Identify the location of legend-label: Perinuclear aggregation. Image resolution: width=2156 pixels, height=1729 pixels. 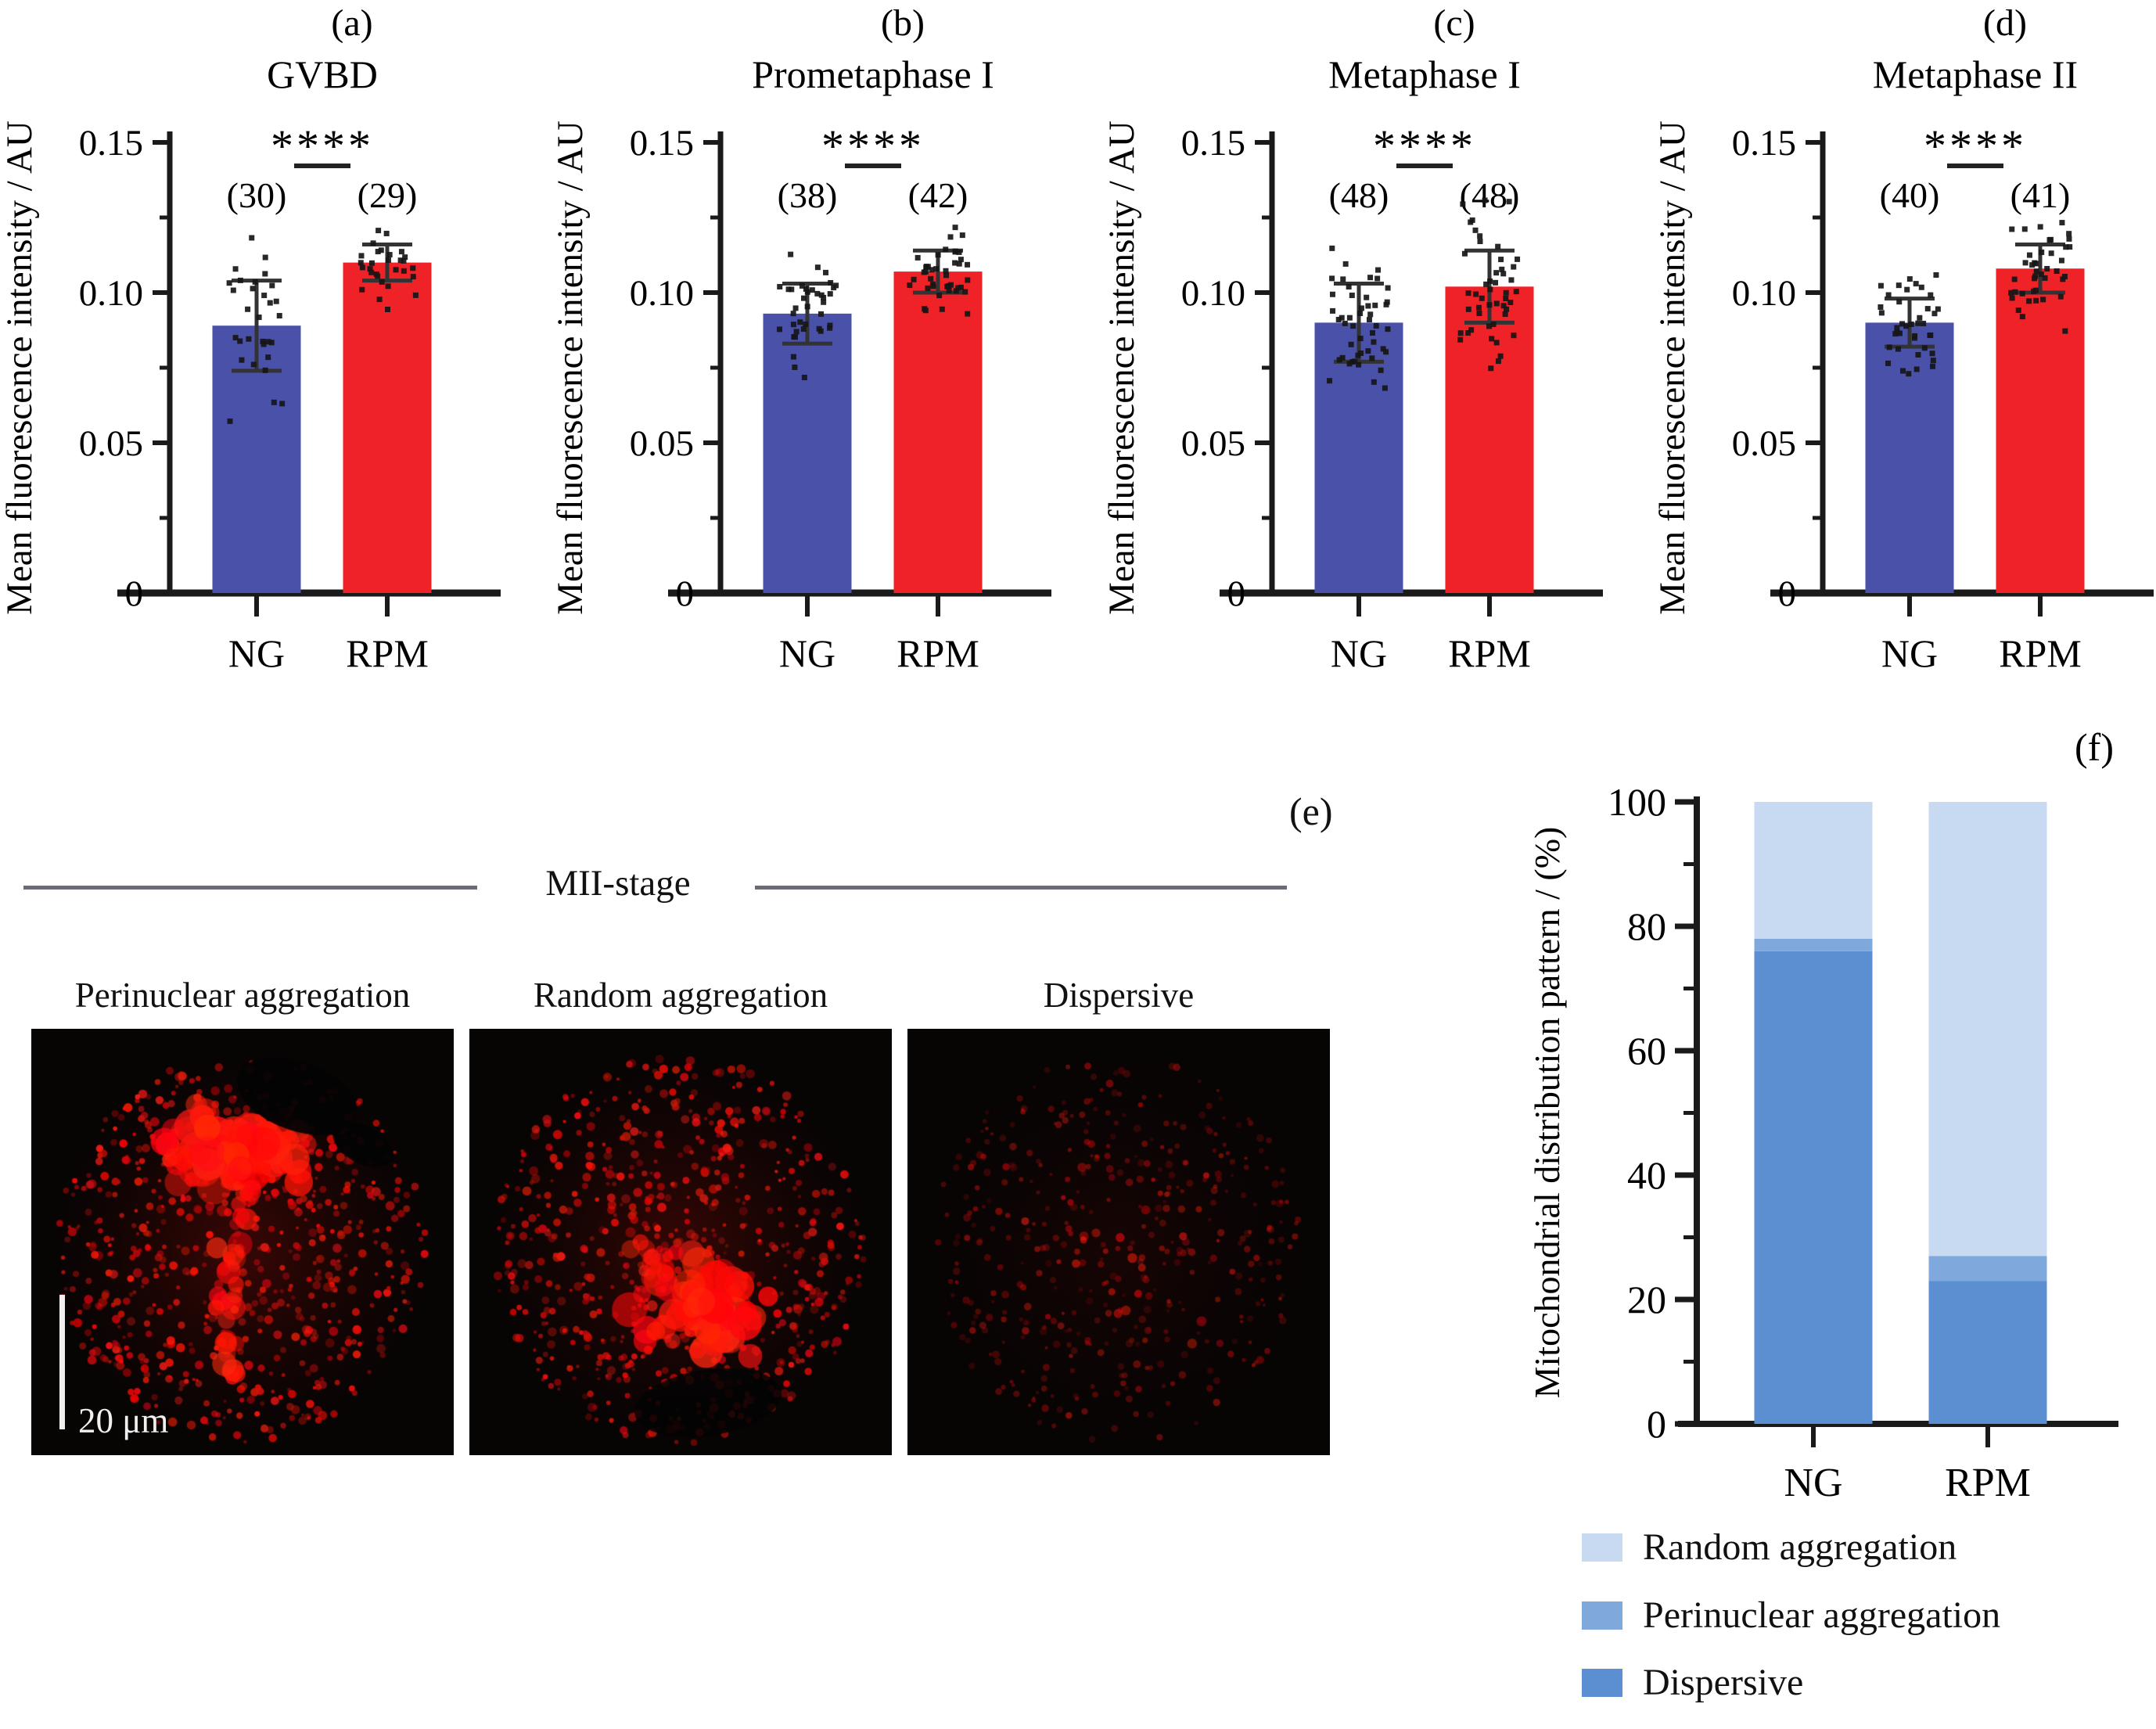
(1822, 1615).